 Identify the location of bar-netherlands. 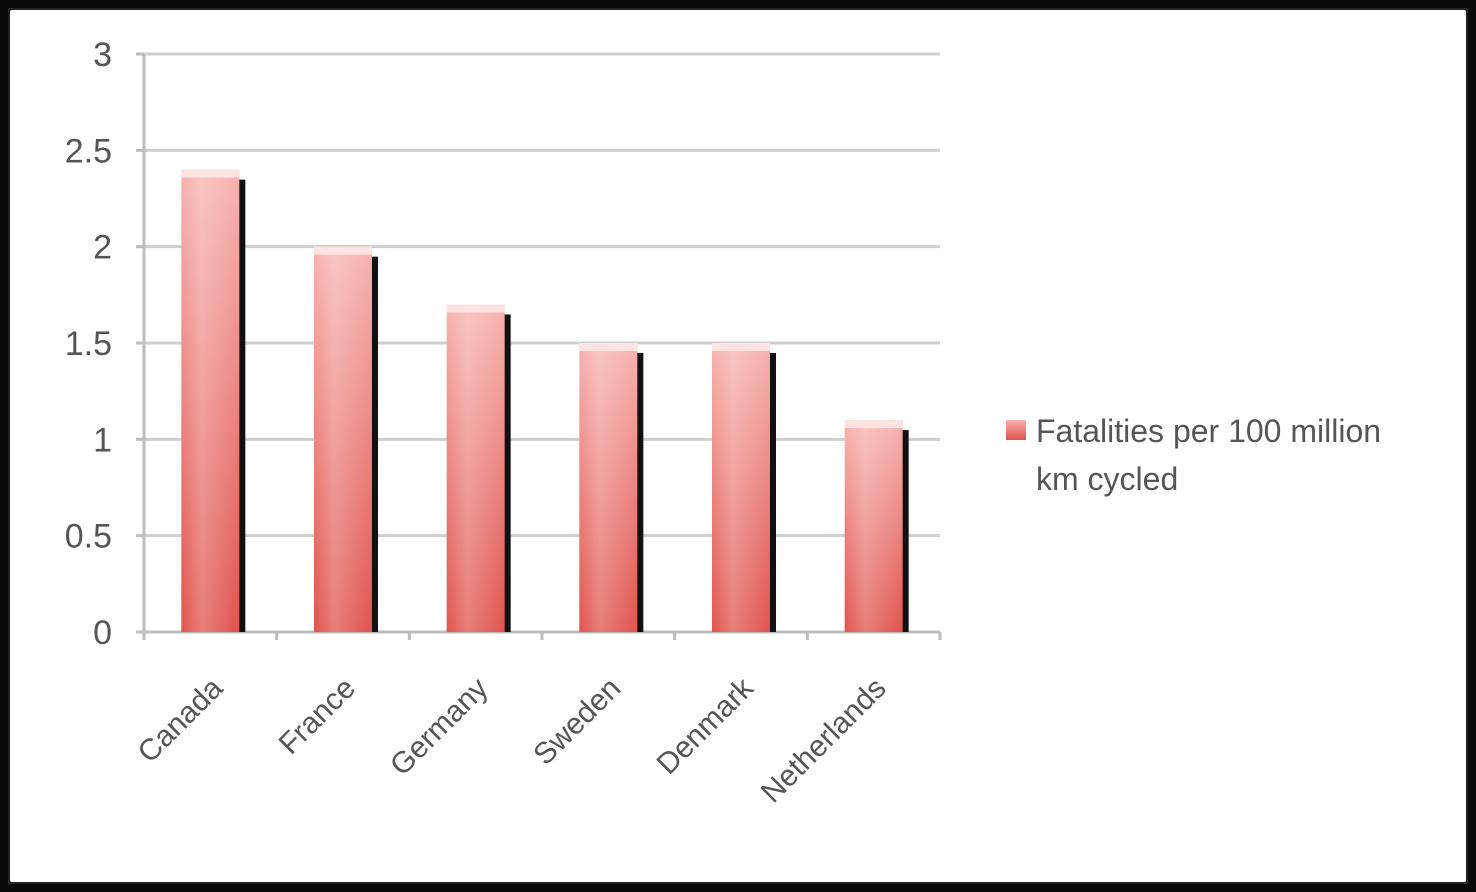
(876, 526).